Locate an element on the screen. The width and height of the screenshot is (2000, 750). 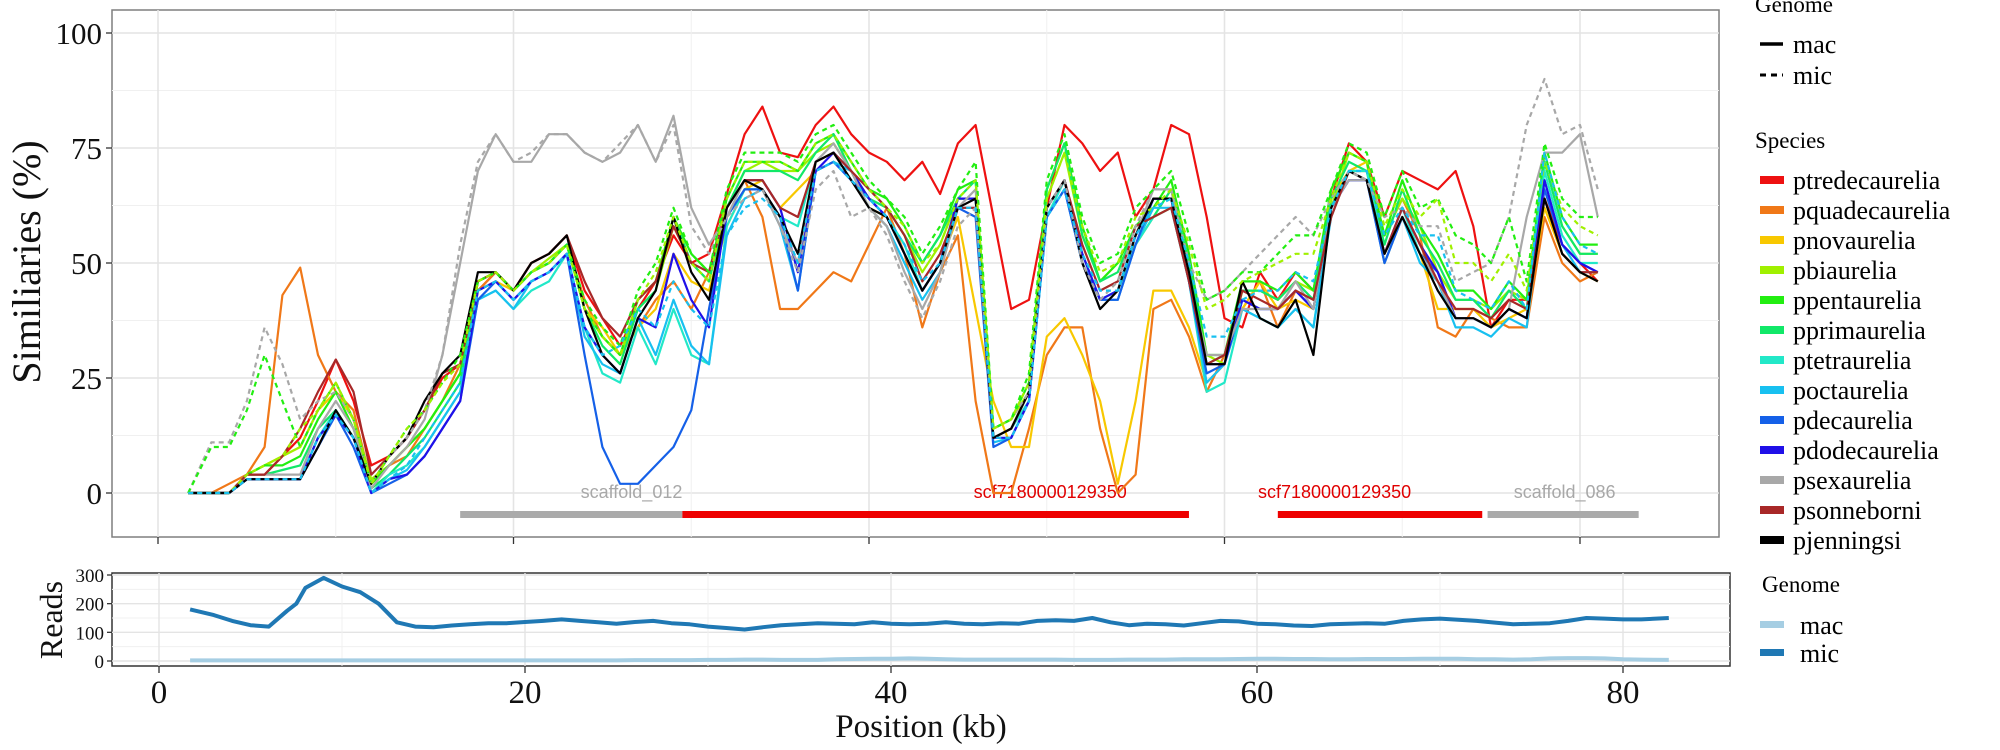
genome-legend-label-mac: mac is located at coordinates (1814, 44).